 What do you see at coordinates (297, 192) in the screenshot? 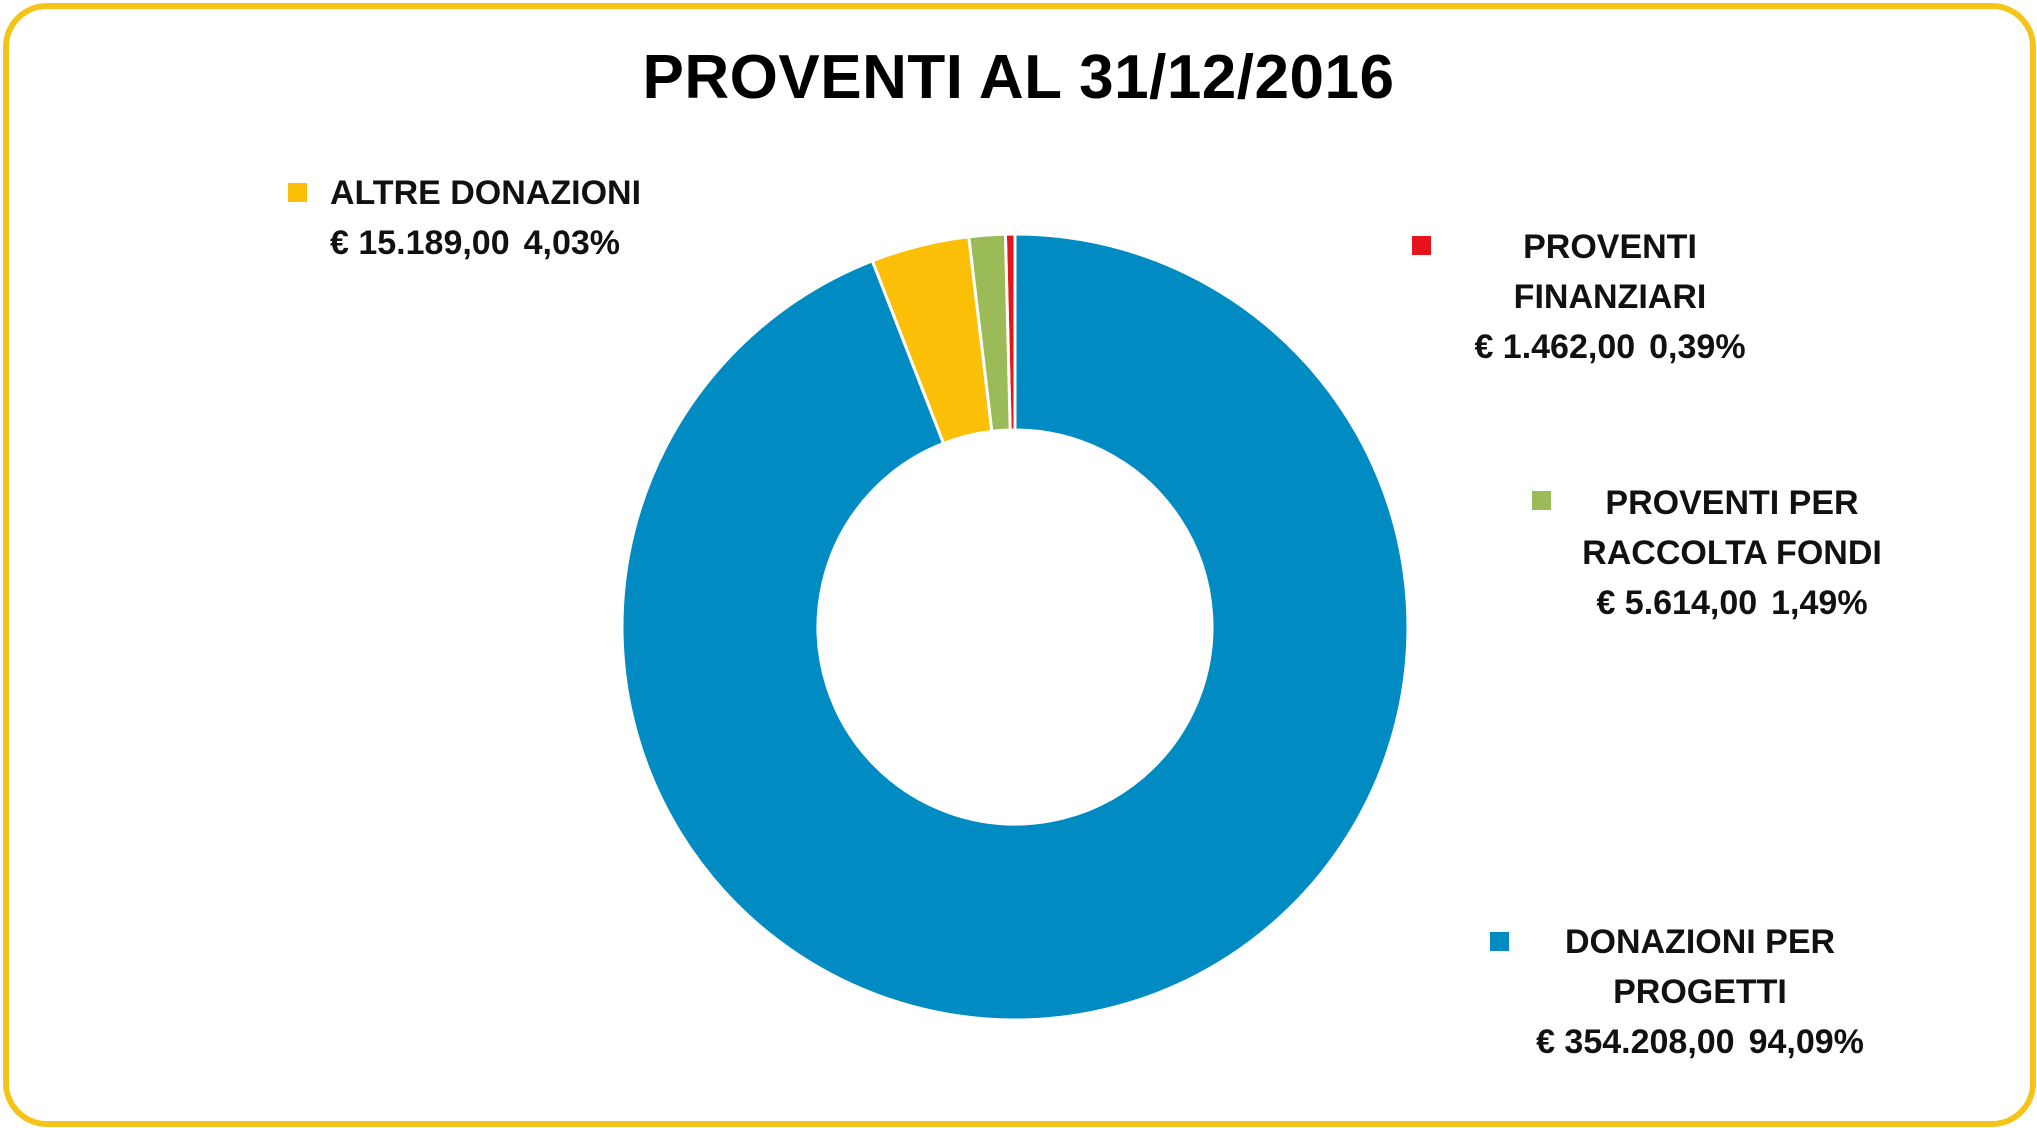
I see `legend-swatch-altre-donazioni` at bounding box center [297, 192].